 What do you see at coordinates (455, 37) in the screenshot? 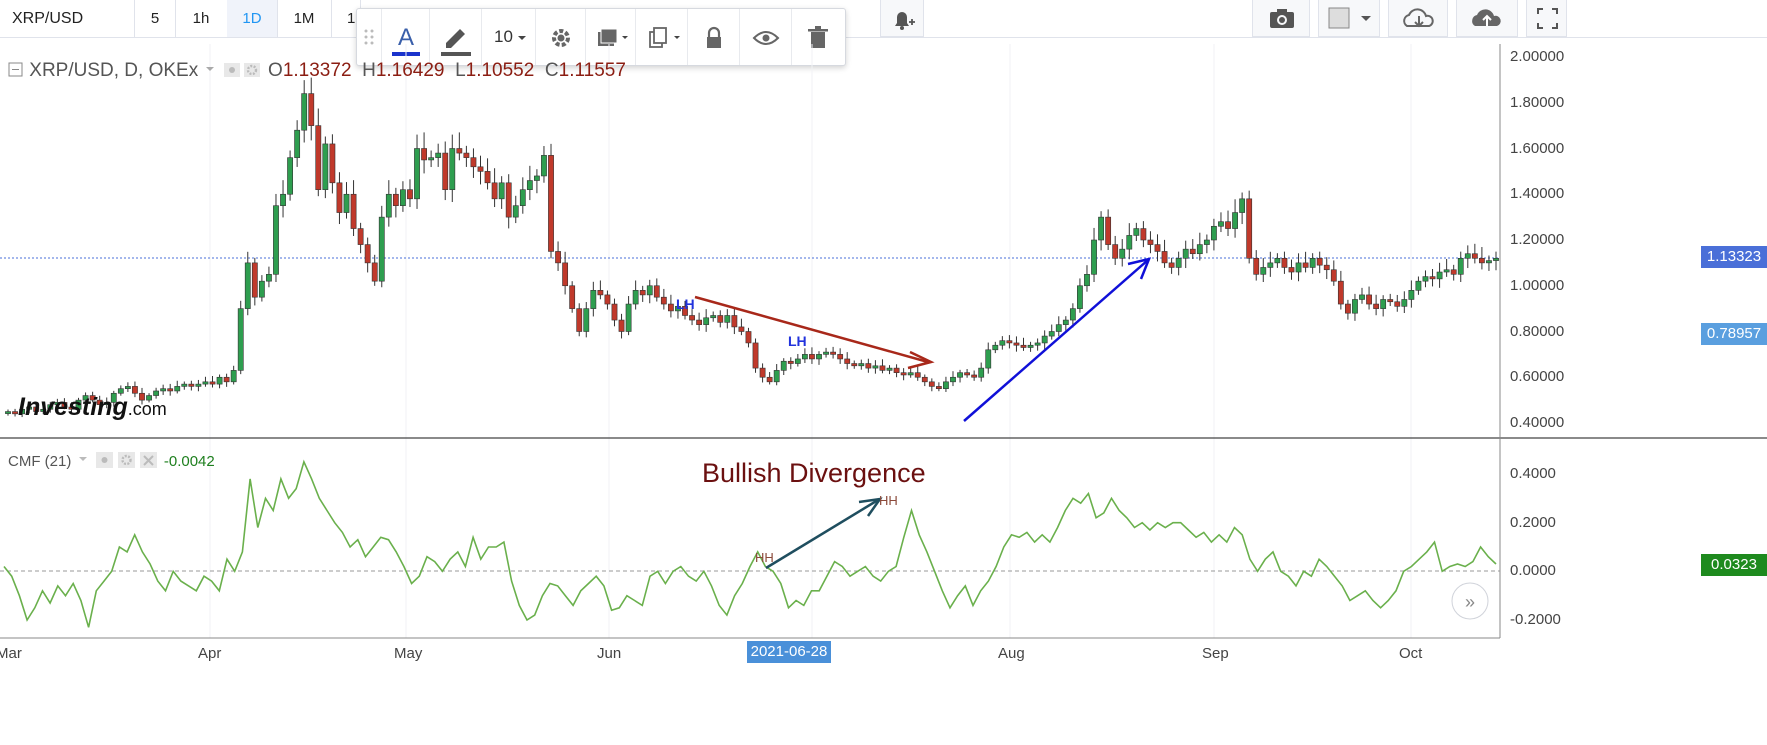
I see `line-color-button` at bounding box center [455, 37].